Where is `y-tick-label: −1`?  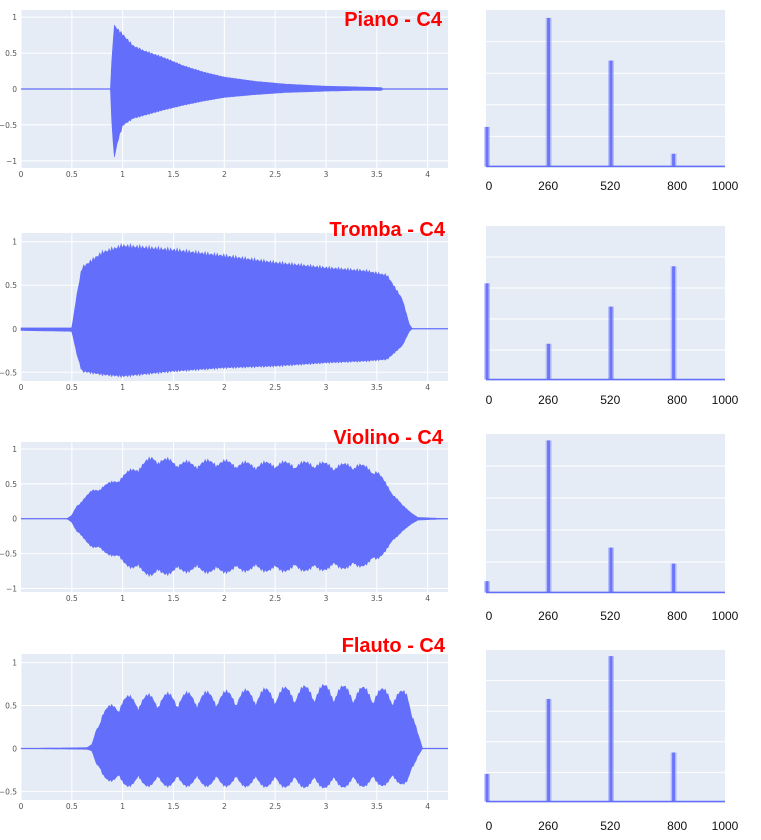
y-tick-label: −1 is located at coordinates (11, 161).